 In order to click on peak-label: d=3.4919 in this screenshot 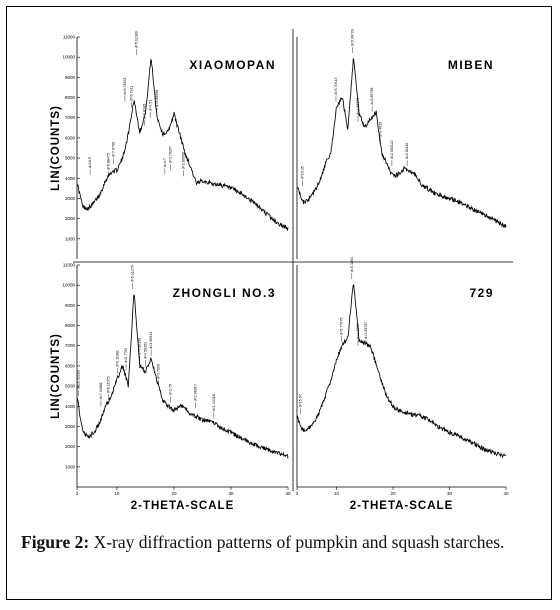, I will do `click(381, 129)`.